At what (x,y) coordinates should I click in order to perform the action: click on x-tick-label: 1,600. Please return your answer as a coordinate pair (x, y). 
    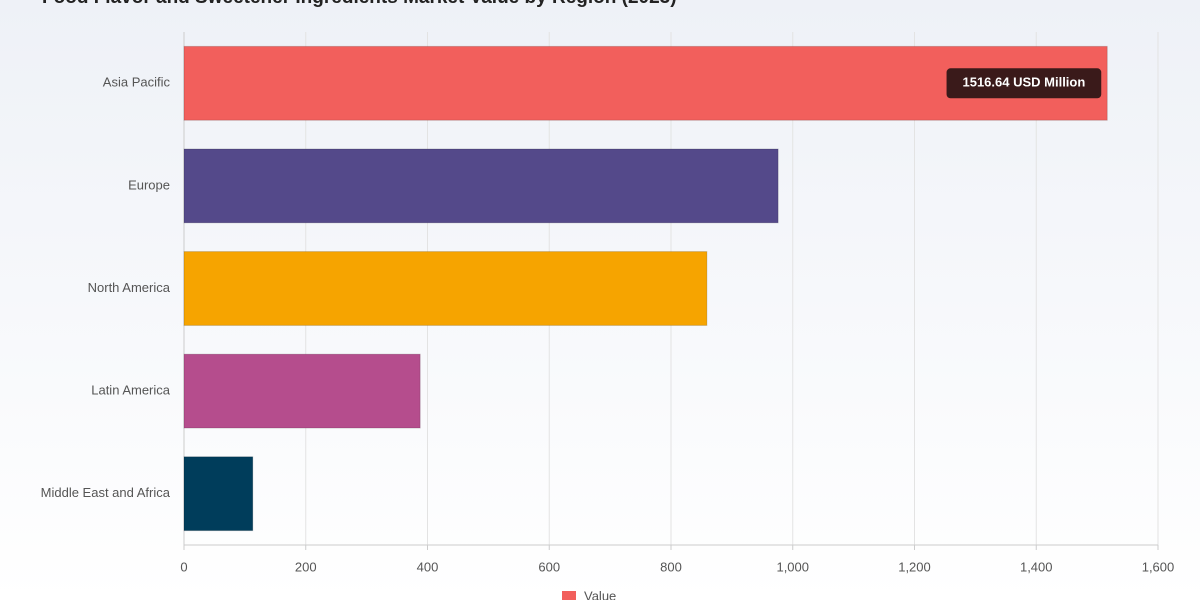
    Looking at the image, I should click on (1158, 566).